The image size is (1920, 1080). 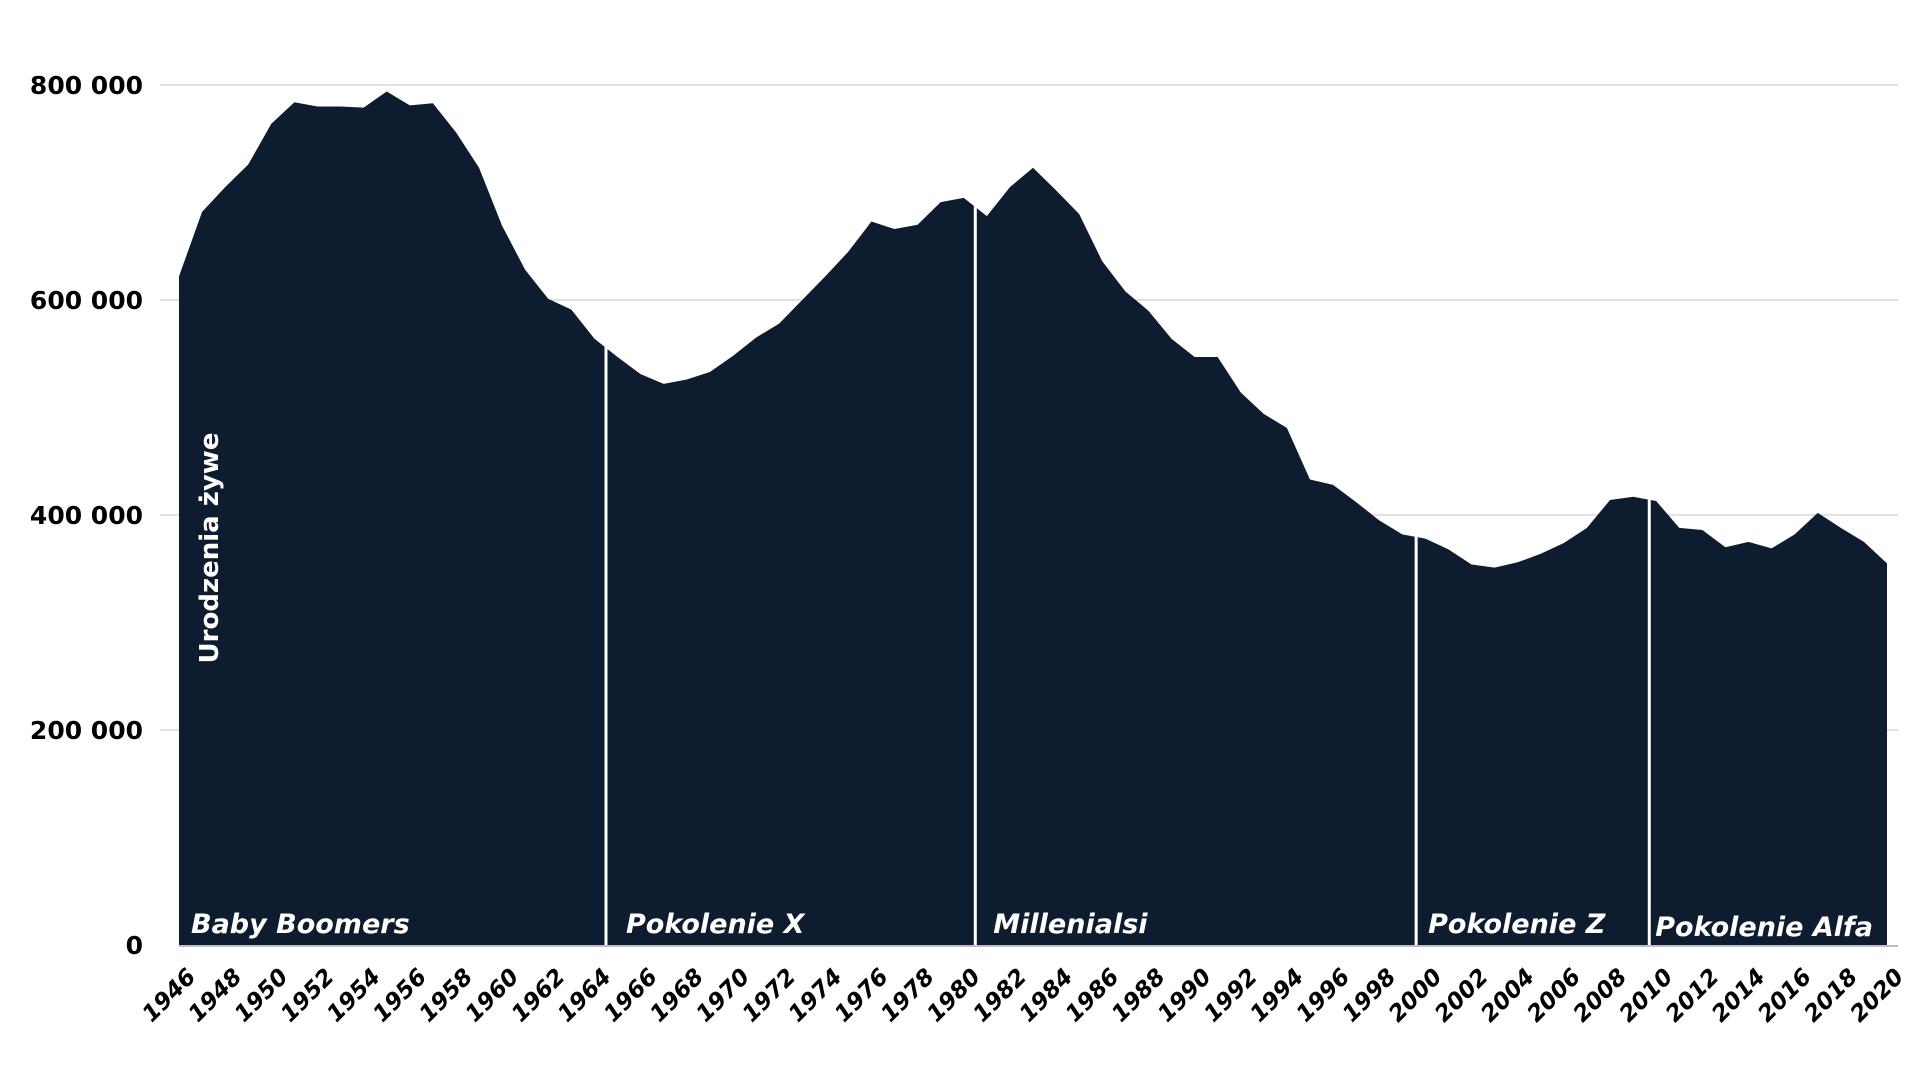 I want to click on y-axis-label: Urodzenia żywe, so click(x=210, y=548).